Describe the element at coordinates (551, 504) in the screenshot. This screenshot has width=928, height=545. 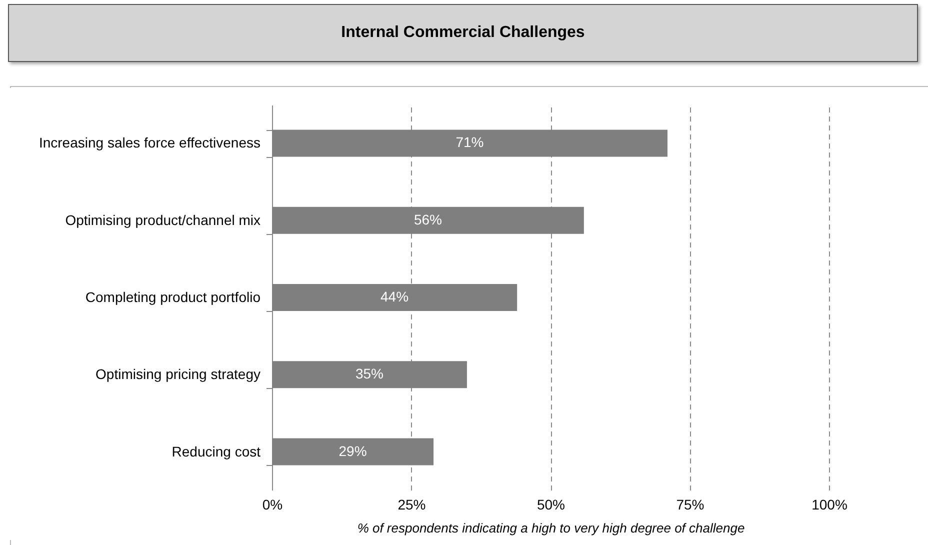
I see `x-tick-label: 50%` at that location.